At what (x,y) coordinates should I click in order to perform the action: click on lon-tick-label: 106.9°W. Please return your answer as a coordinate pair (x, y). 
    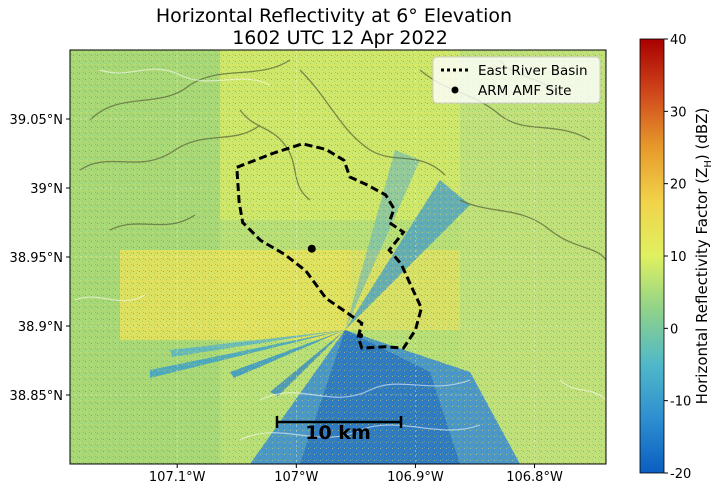
    Looking at the image, I should click on (415, 477).